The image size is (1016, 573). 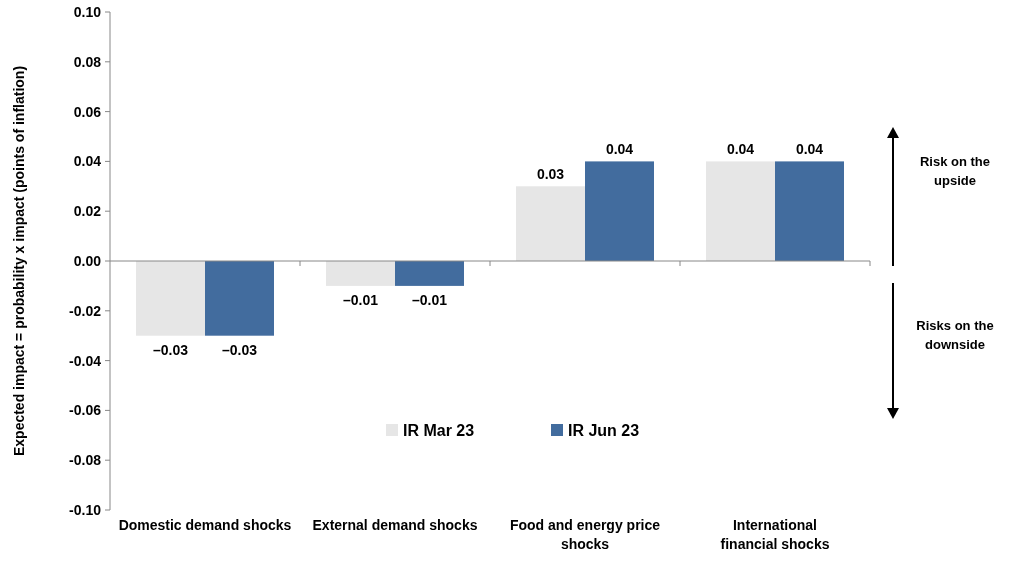 What do you see at coordinates (205, 525) in the screenshot?
I see `x-tick-label: Domestic demand shocks` at bounding box center [205, 525].